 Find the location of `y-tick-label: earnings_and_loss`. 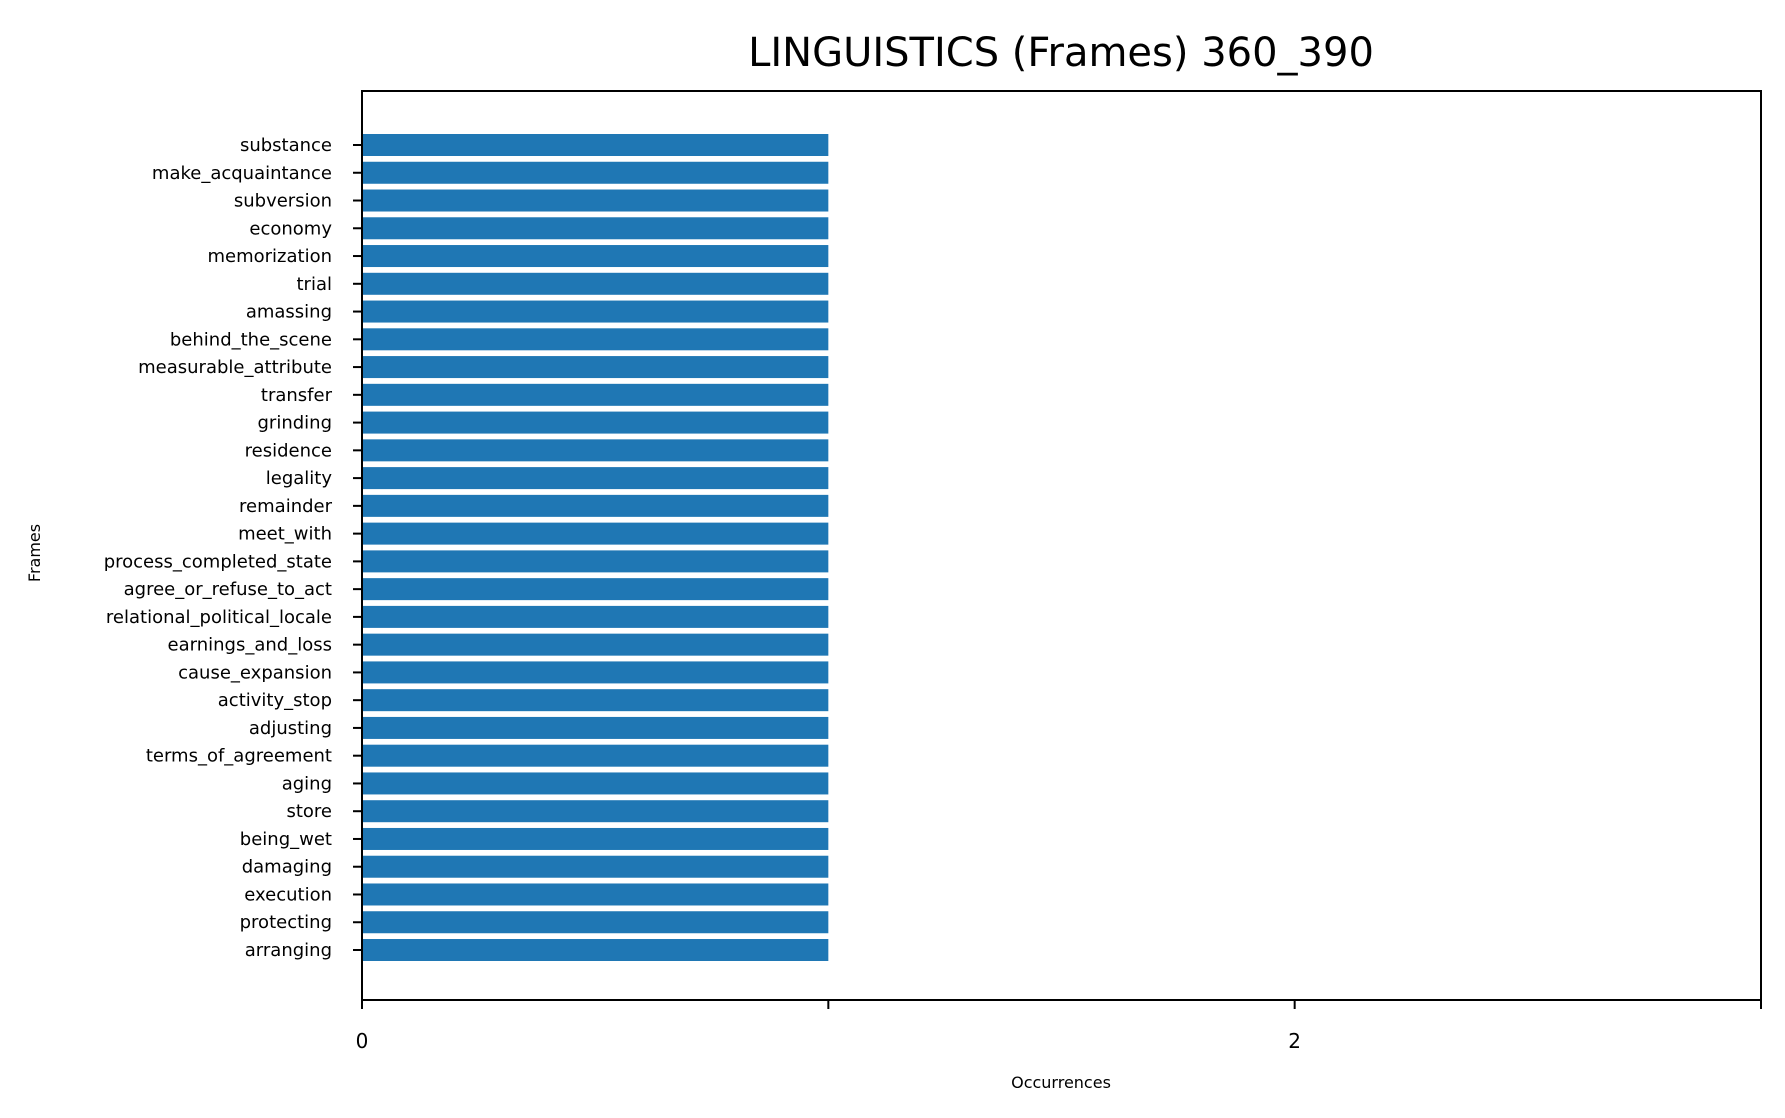

y-tick-label: earnings_and_loss is located at coordinates (250, 645).